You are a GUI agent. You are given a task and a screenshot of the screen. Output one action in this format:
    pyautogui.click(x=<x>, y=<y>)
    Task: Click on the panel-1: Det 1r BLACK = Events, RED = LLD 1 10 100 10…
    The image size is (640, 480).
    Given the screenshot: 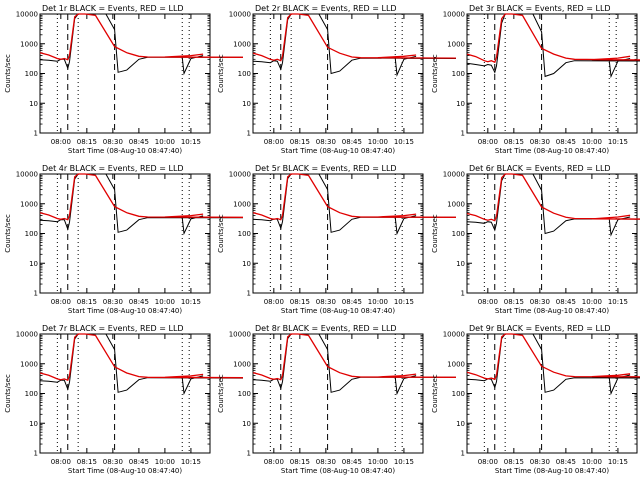 What is the action you would take?
    pyautogui.click(x=124, y=79)
    